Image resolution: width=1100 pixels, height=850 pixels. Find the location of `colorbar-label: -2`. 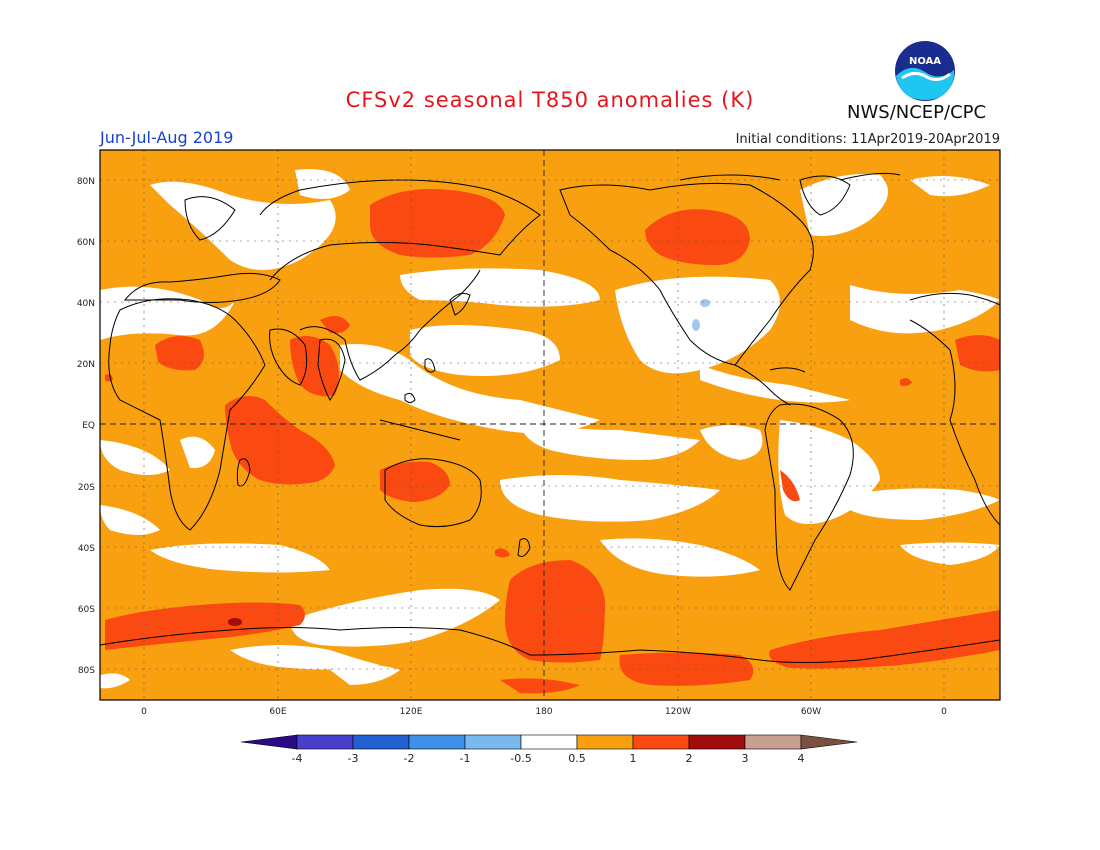

colorbar-label: -2 is located at coordinates (409, 758).